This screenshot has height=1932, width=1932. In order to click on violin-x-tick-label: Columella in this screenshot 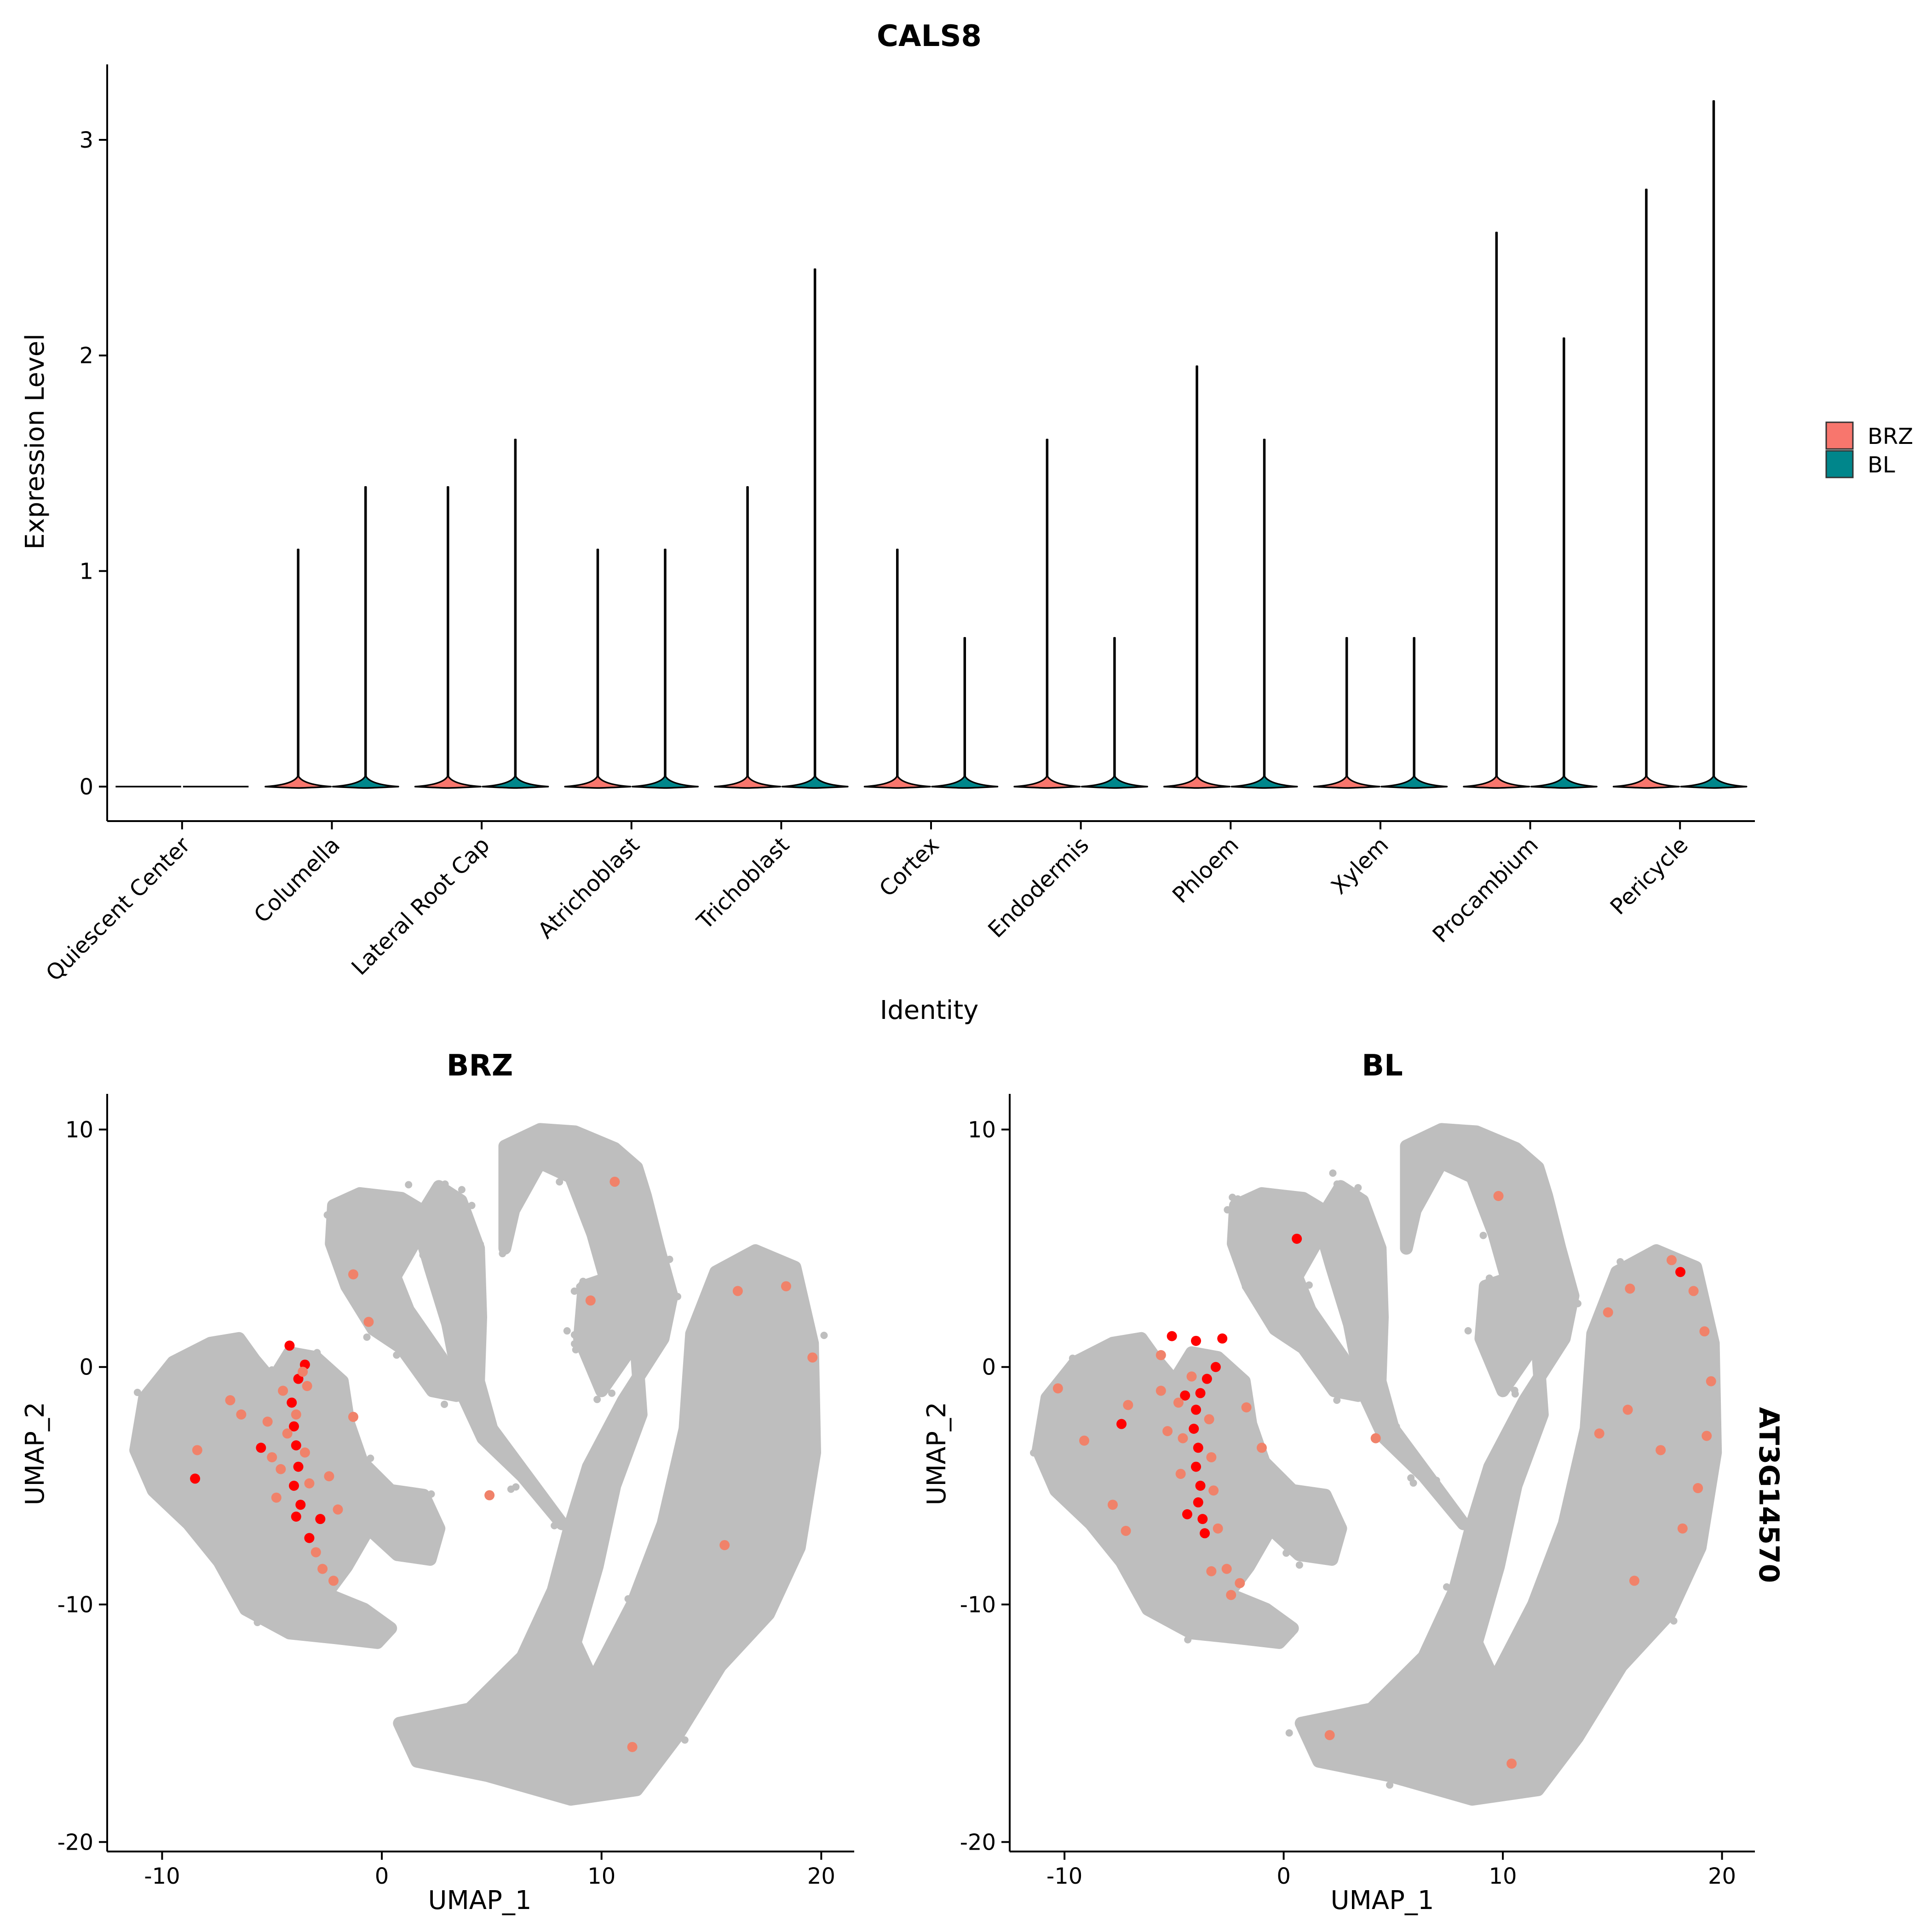, I will do `click(297, 880)`.